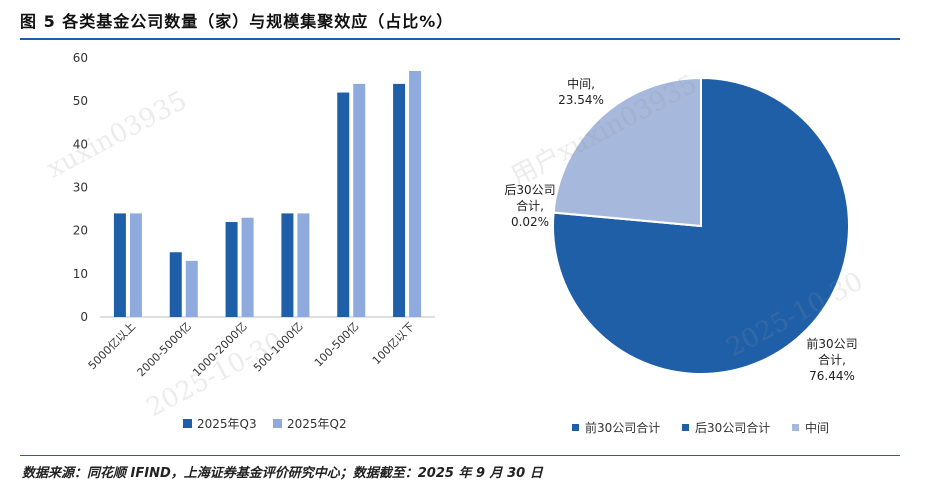 Image resolution: width=929 pixels, height=495 pixels. What do you see at coordinates (831, 343) in the screenshot?
I see `slice-name-label: 前30公司` at bounding box center [831, 343].